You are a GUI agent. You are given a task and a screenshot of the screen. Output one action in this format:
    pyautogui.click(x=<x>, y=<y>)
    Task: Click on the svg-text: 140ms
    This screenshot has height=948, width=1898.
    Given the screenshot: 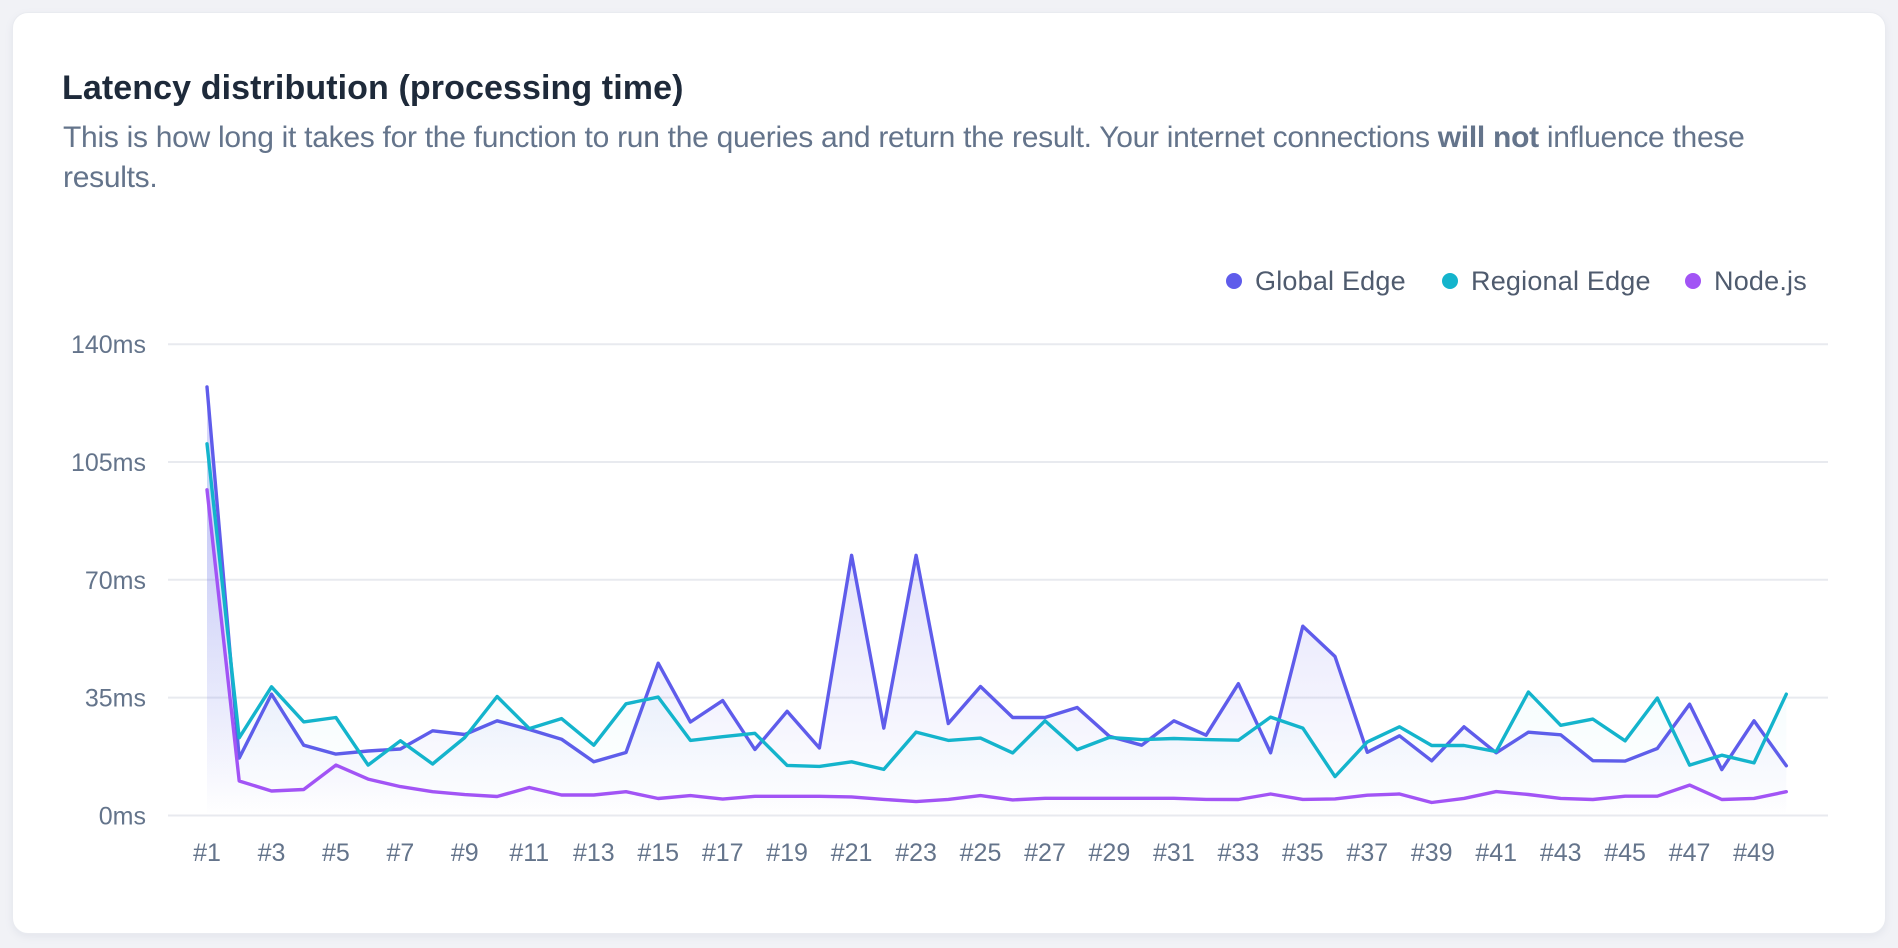 What is the action you would take?
    pyautogui.click(x=108, y=345)
    